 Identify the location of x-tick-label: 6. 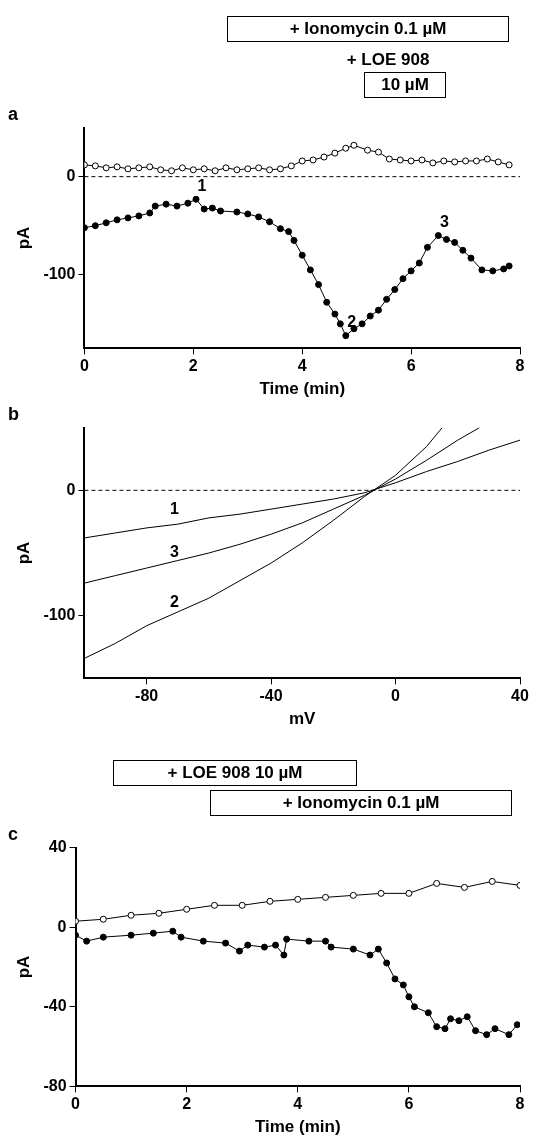
(411, 366).